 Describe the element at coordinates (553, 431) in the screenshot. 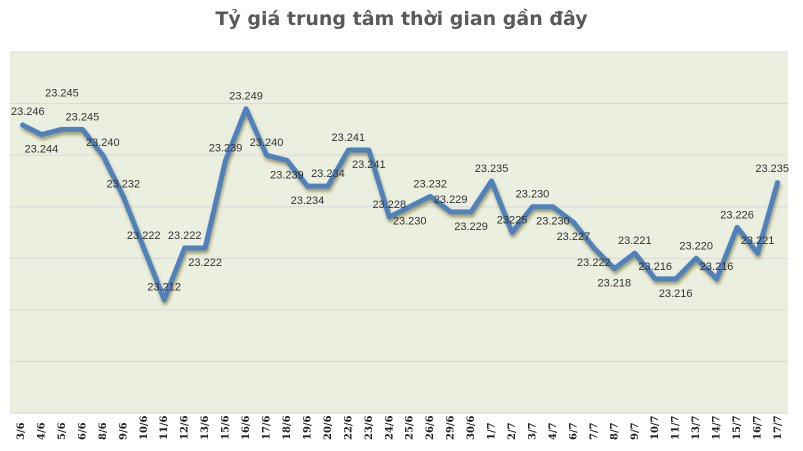

I see `x-tick-label: 4/7` at that location.